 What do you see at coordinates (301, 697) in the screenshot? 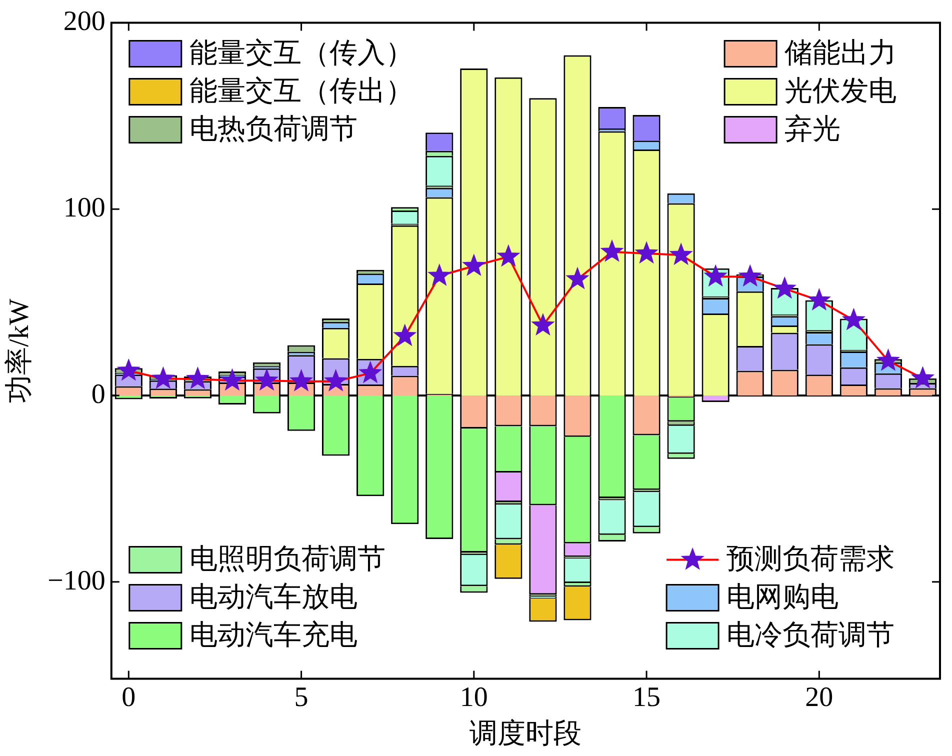
I see `x-tick-label: 5` at bounding box center [301, 697].